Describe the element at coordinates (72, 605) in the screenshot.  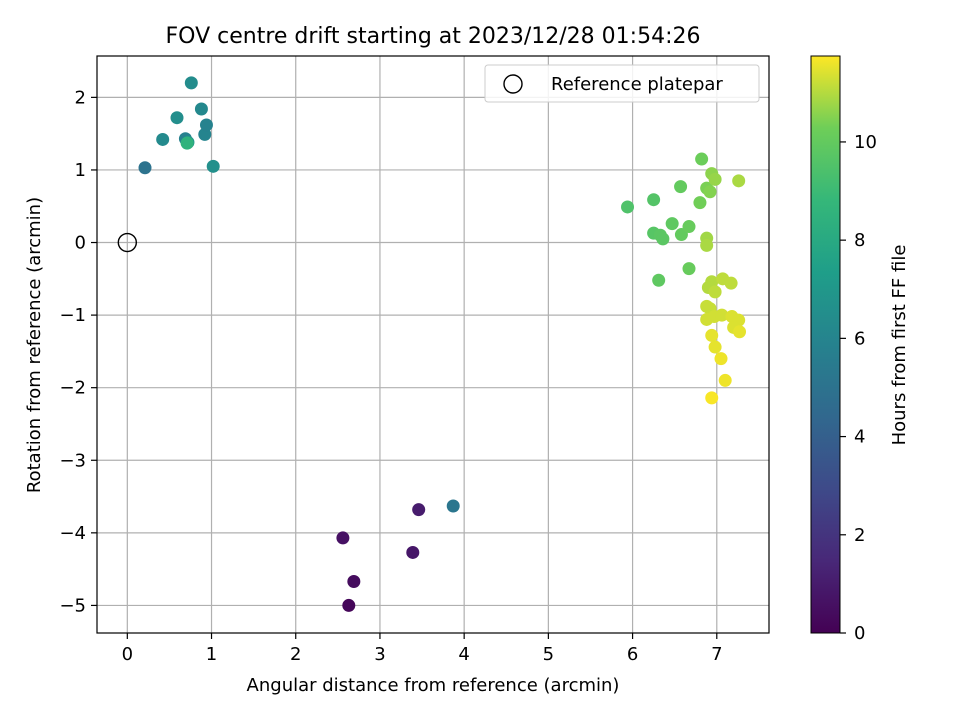
I see `y-tick-label: −5` at that location.